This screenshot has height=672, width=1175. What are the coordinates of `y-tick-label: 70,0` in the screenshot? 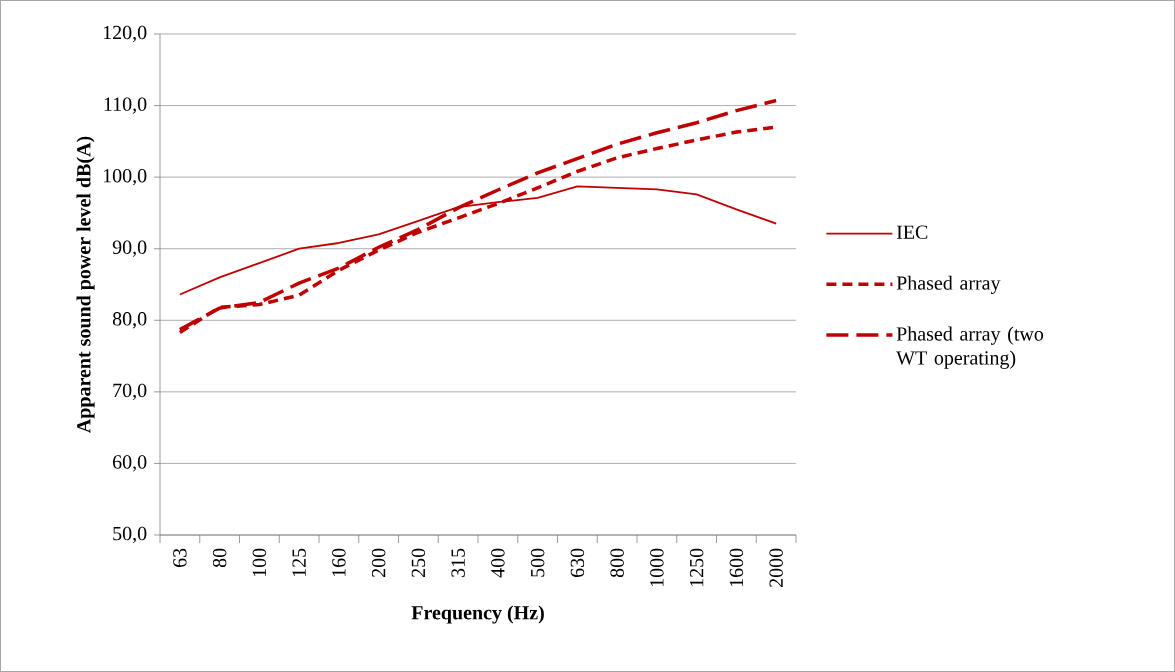 It's located at (130, 392).